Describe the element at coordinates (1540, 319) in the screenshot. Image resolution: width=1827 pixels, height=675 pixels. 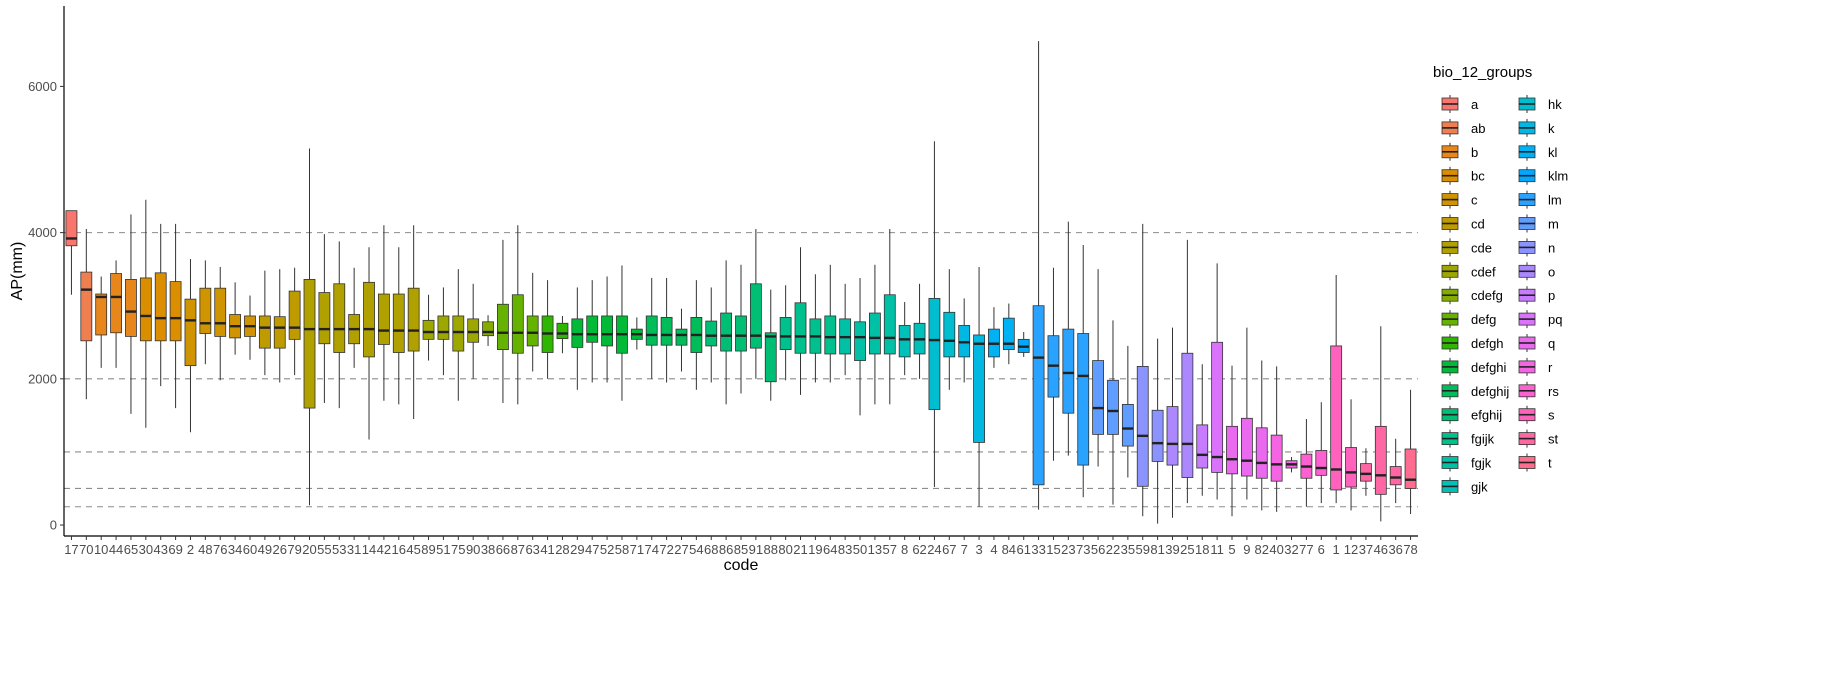
I see `legend-item-pq: pq` at that location.